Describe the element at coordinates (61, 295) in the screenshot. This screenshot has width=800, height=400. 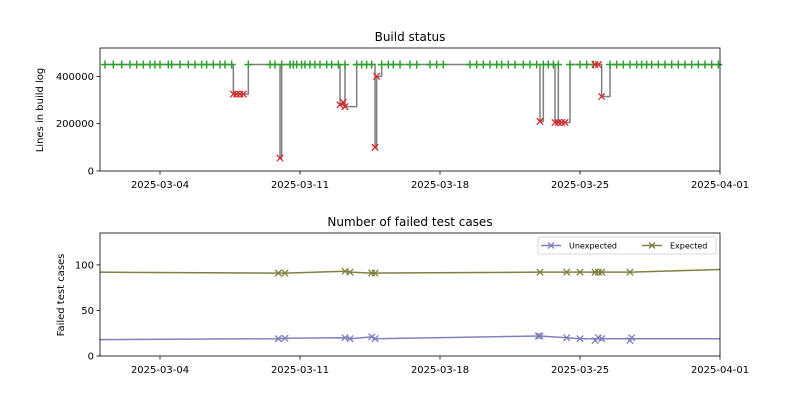
I see `y-axis-title: Failed test cases` at that location.